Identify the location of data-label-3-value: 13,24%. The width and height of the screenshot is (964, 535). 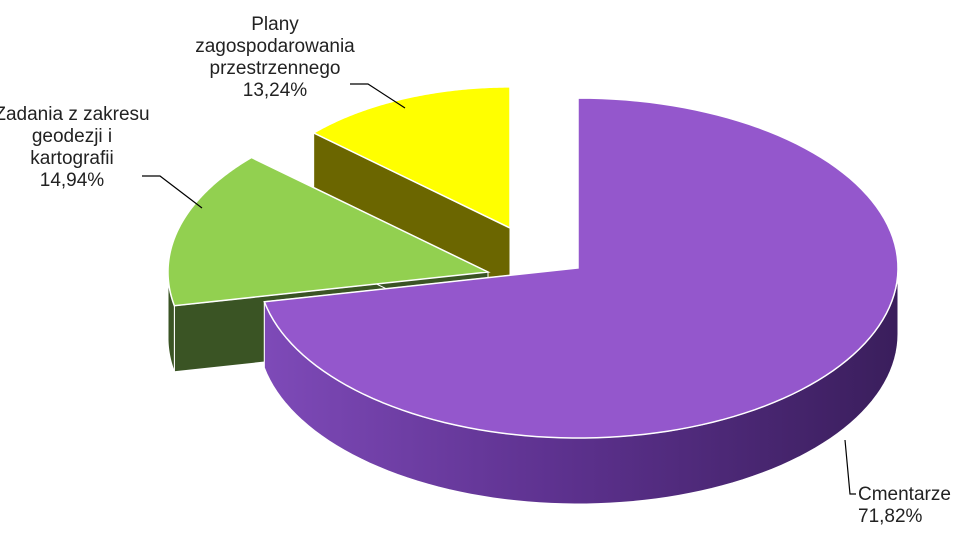
(275, 90).